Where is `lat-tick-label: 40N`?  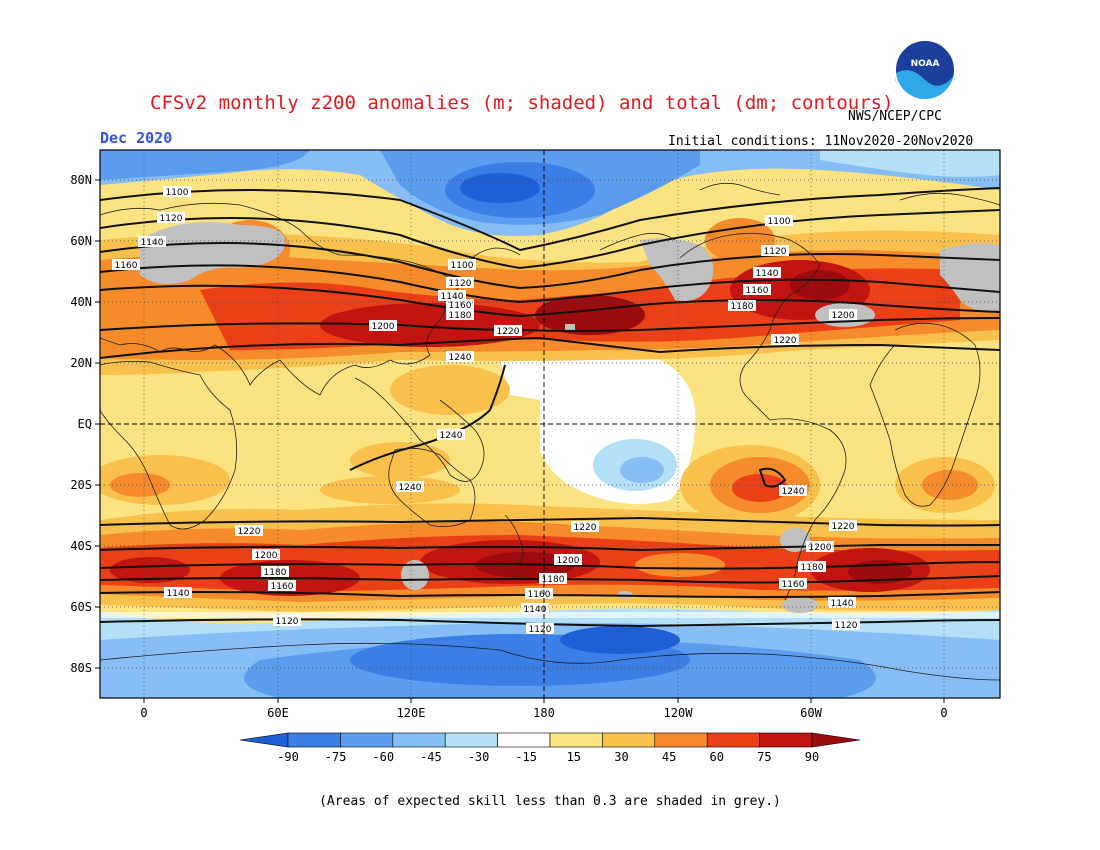
lat-tick-label: 40N is located at coordinates (81, 302).